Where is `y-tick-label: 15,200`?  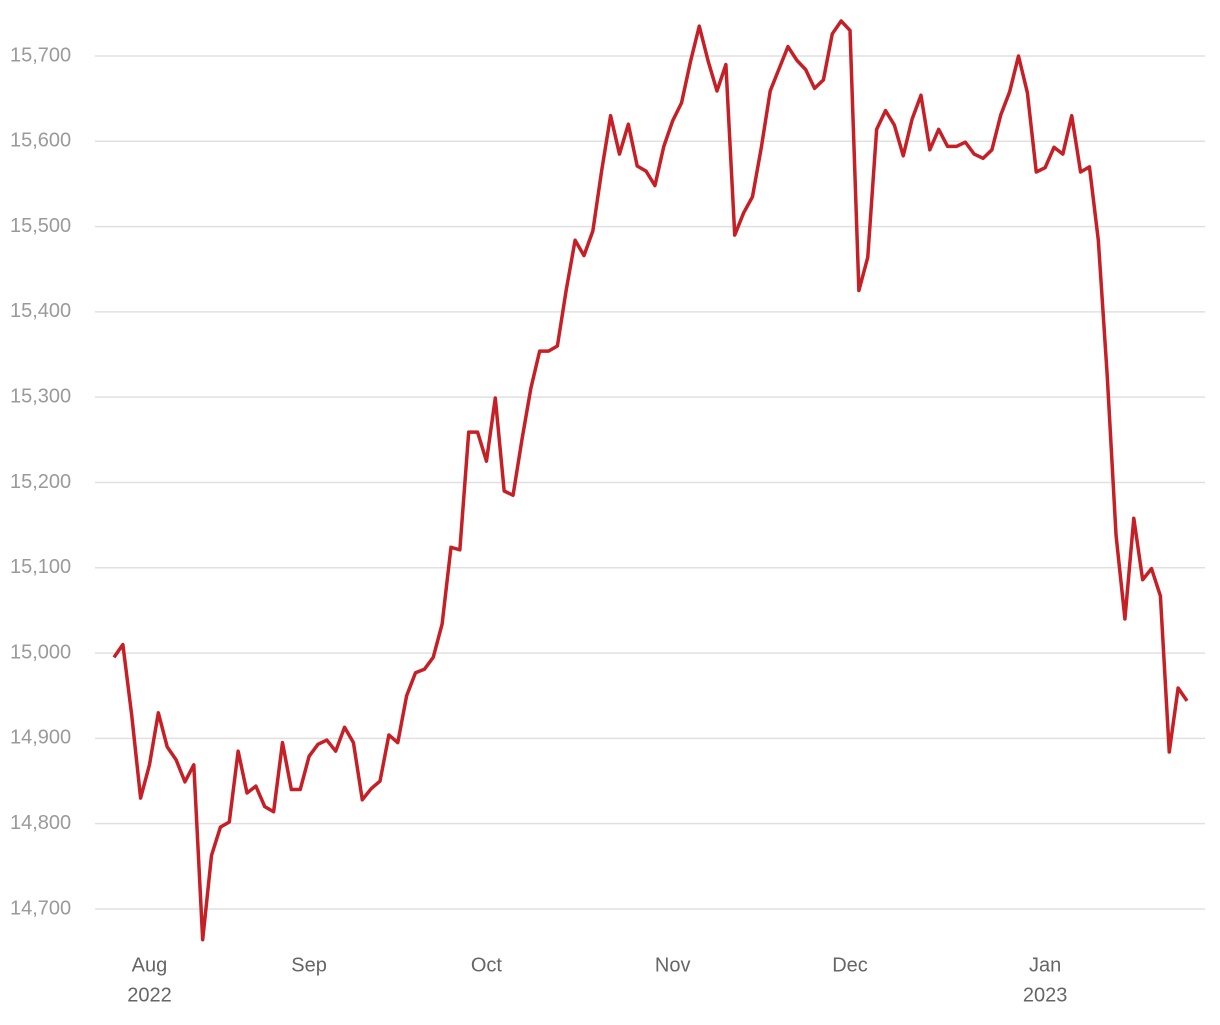
y-tick-label: 15,200 is located at coordinates (40, 482).